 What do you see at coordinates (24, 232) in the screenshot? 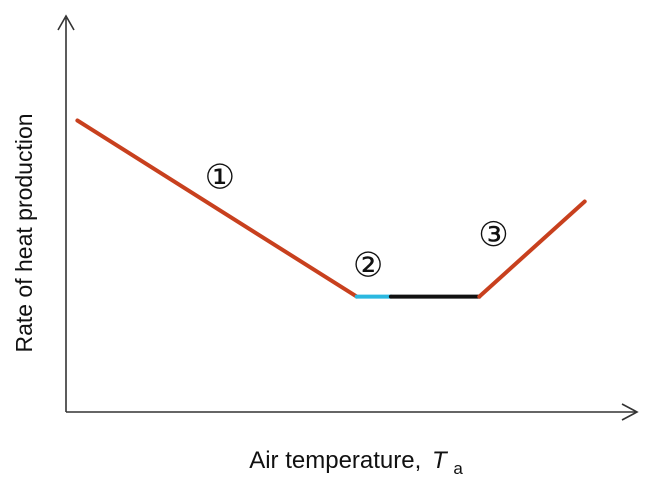
I see `y-axis-label: Rate of heat production` at bounding box center [24, 232].